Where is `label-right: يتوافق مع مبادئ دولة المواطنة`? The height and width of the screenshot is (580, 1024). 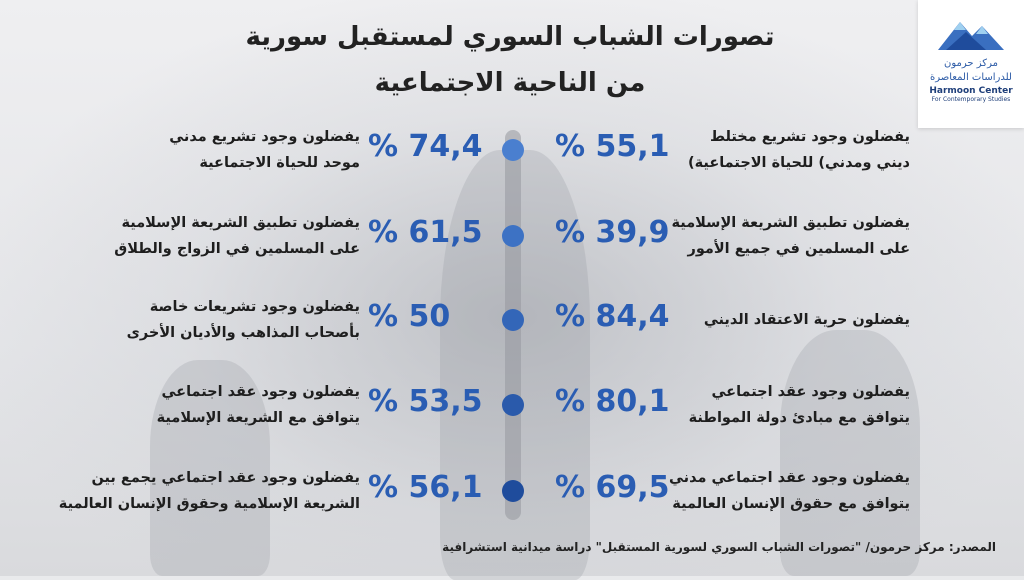 label-right: يتوافق مع مبادئ دولة المواطنة is located at coordinates (799, 418).